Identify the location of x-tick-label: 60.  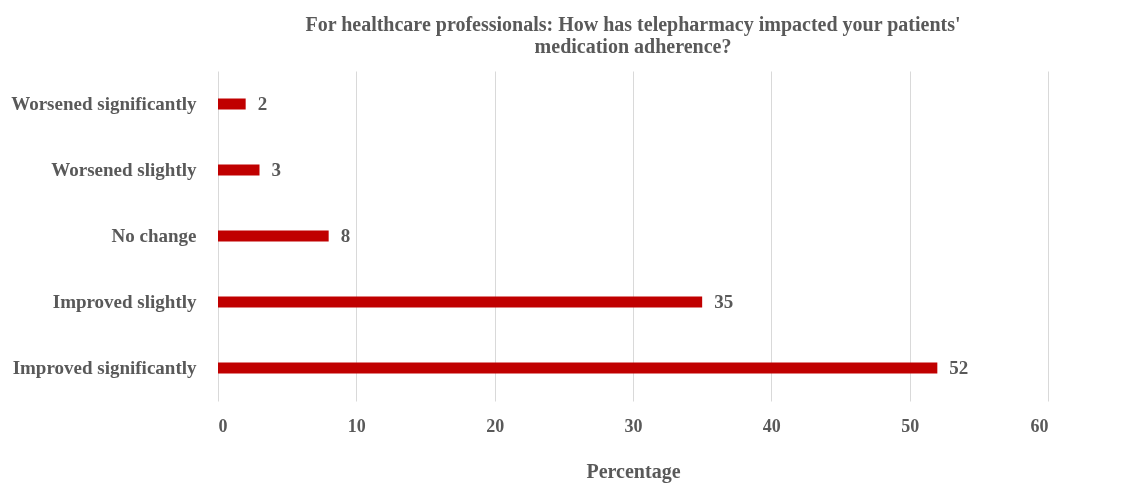
(1039, 425).